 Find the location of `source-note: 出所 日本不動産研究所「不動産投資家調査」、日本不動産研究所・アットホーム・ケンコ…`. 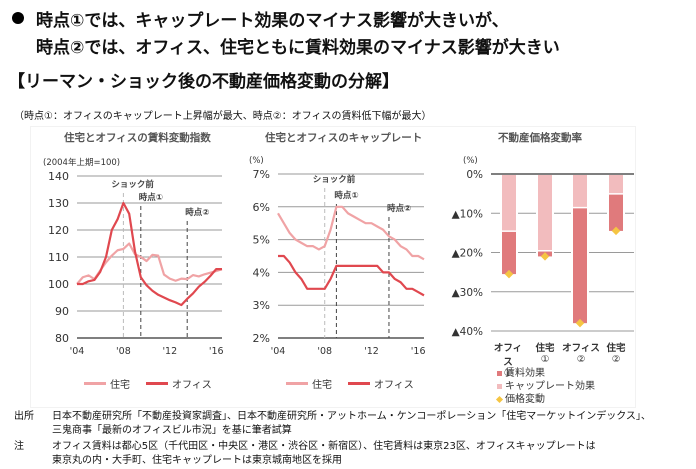

source-note: 出所 日本不動産研究所「不動産投資家調査」、日本不動産研究所・アットホーム・ケンコ… is located at coordinates (332, 414).